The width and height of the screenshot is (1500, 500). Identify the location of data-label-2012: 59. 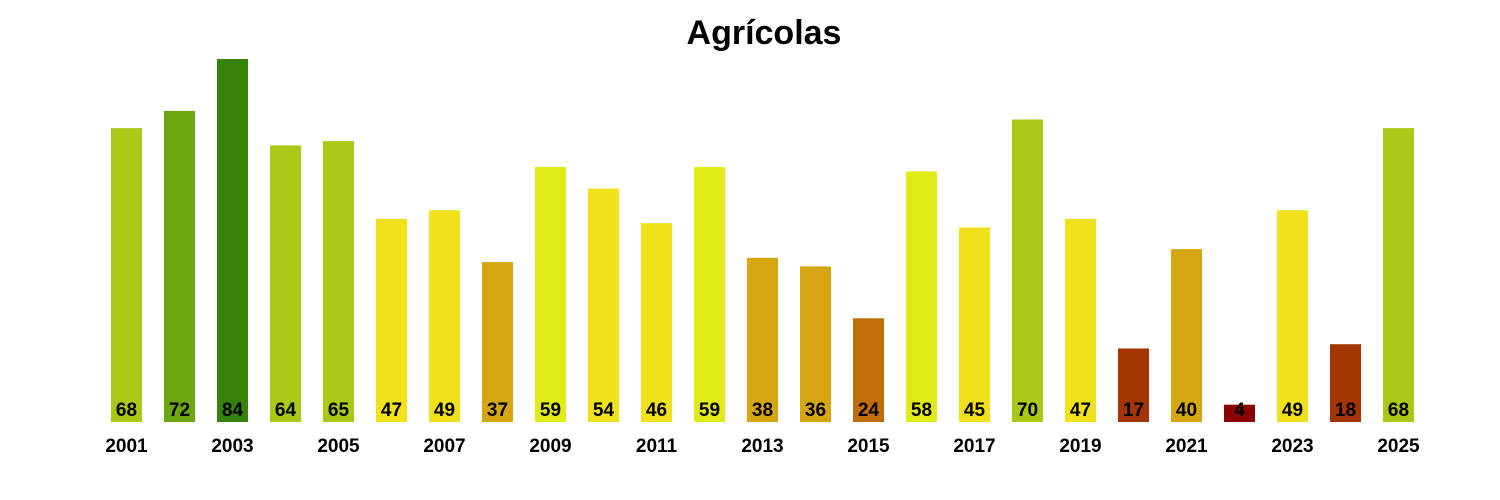
(709, 410).